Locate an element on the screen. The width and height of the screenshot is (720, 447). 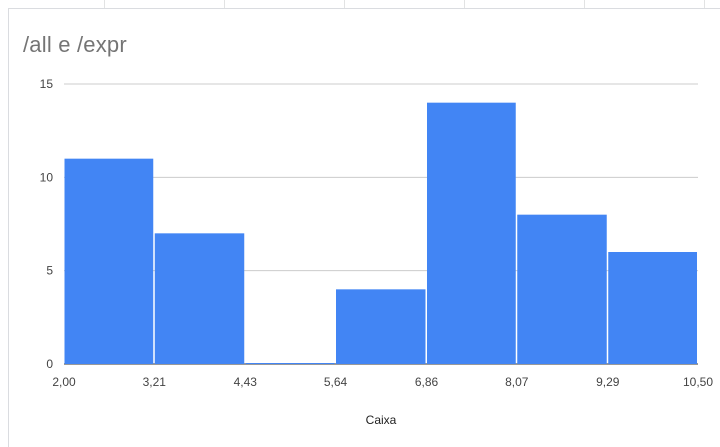
x-tick-label: 9,29 is located at coordinates (608, 382).